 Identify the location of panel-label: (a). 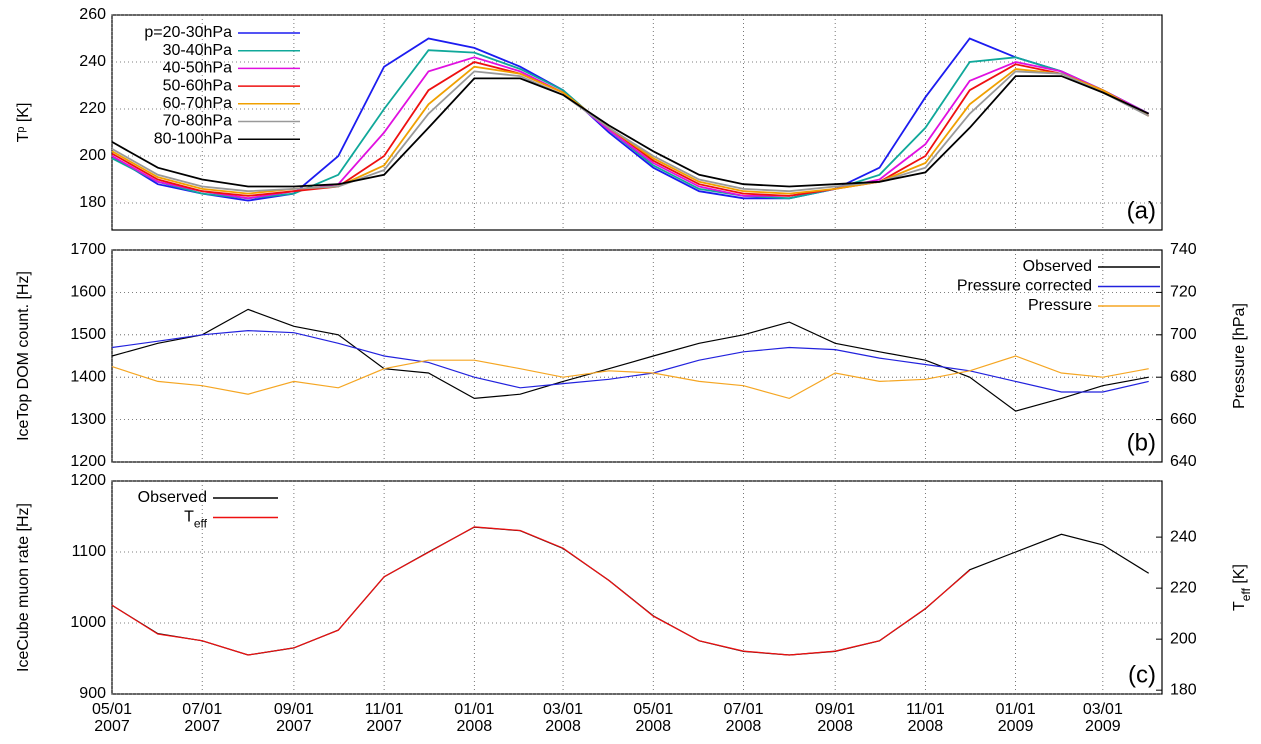
(1141, 210).